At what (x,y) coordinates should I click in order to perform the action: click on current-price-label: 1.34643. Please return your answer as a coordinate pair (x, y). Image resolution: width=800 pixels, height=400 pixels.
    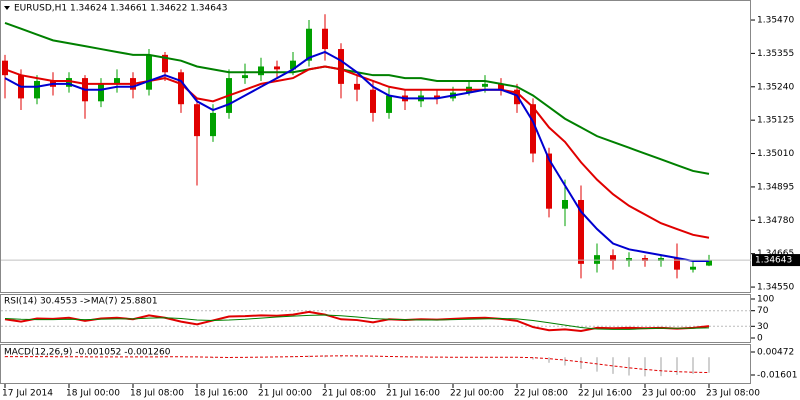
    Looking at the image, I should click on (773, 261).